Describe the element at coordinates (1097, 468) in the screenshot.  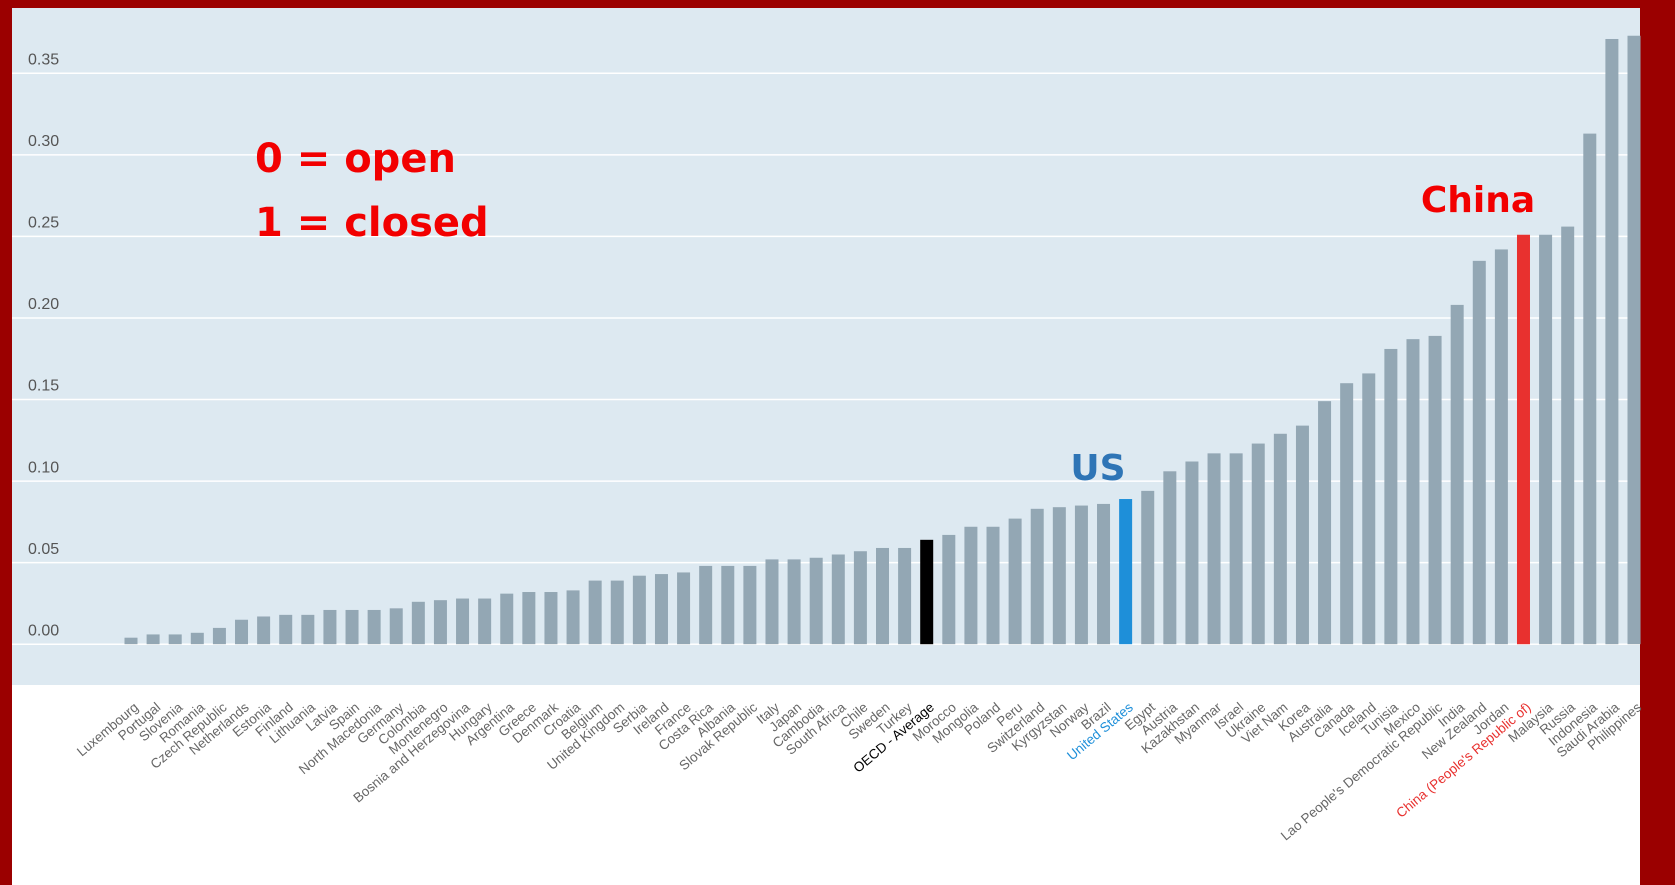
I see `annotation: US` at that location.